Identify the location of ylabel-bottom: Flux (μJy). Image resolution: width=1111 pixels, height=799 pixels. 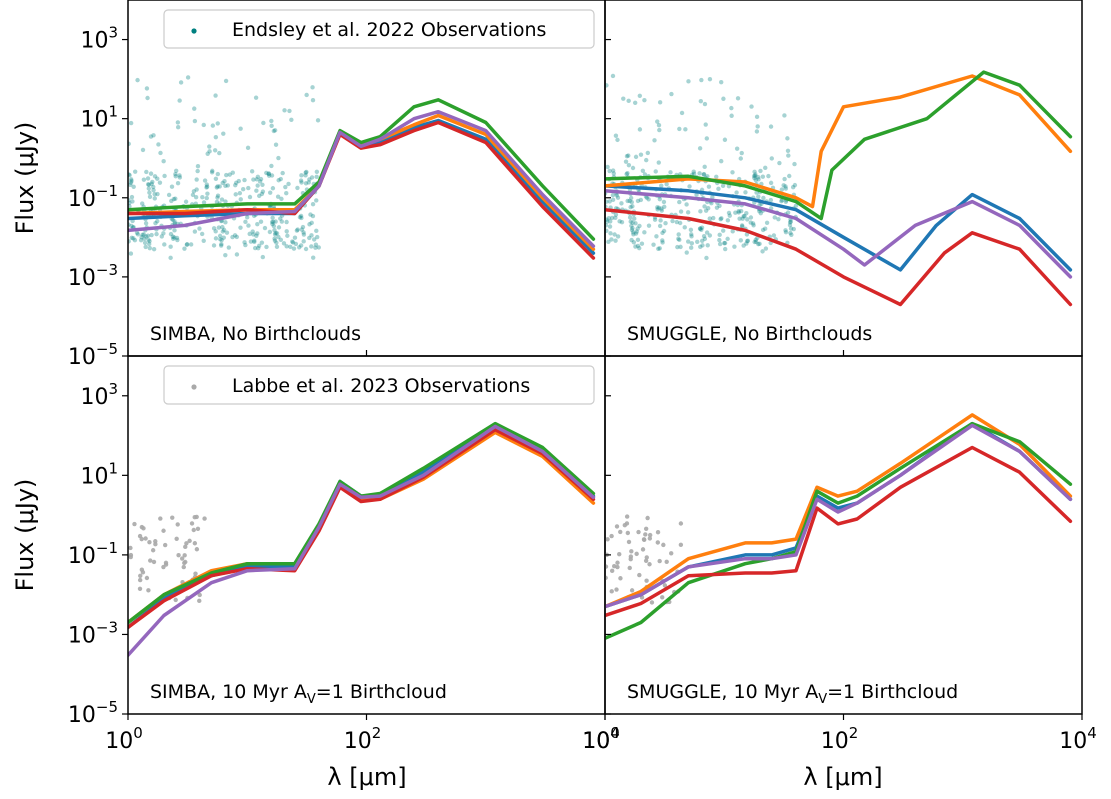
(25, 535).